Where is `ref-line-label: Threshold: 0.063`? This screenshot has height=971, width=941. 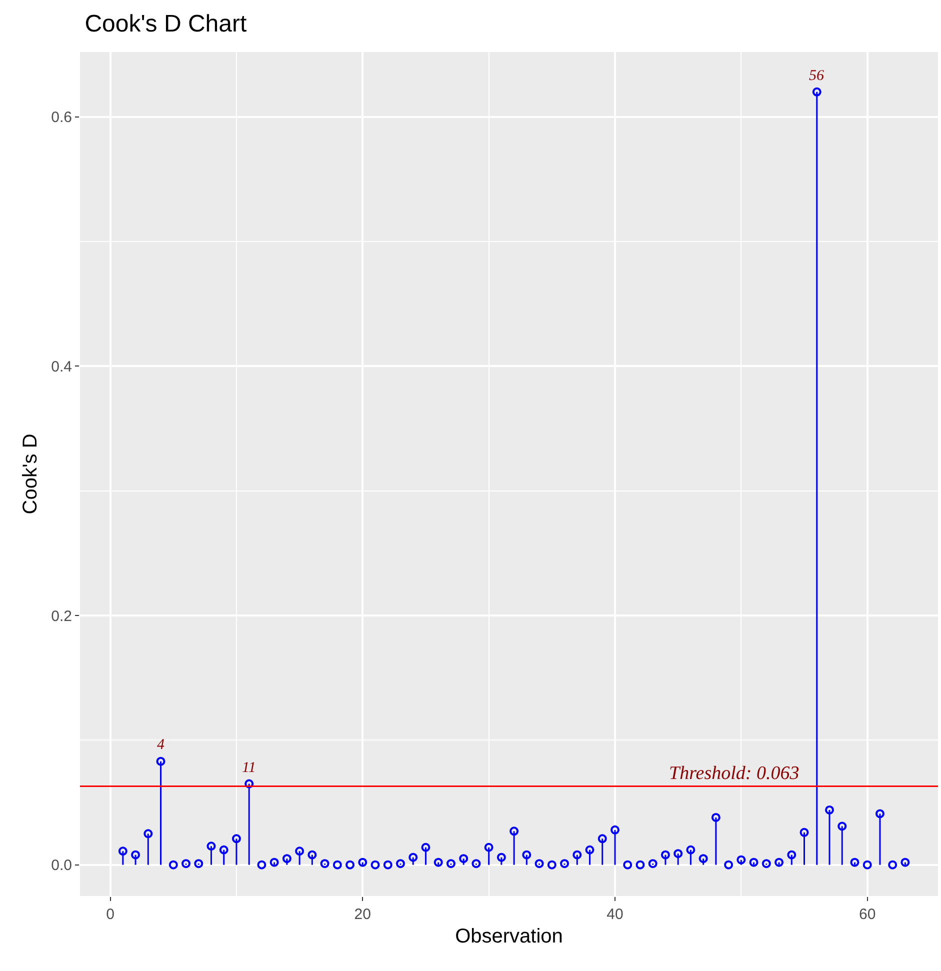
ref-line-label: Threshold: 0.063 is located at coordinates (734, 773).